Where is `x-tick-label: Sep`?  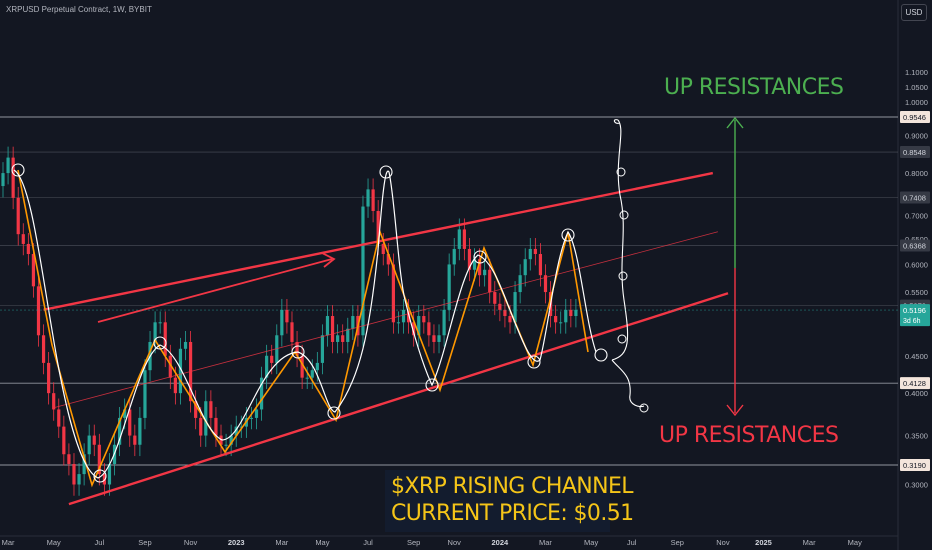 x-tick-label: Sep is located at coordinates (677, 542).